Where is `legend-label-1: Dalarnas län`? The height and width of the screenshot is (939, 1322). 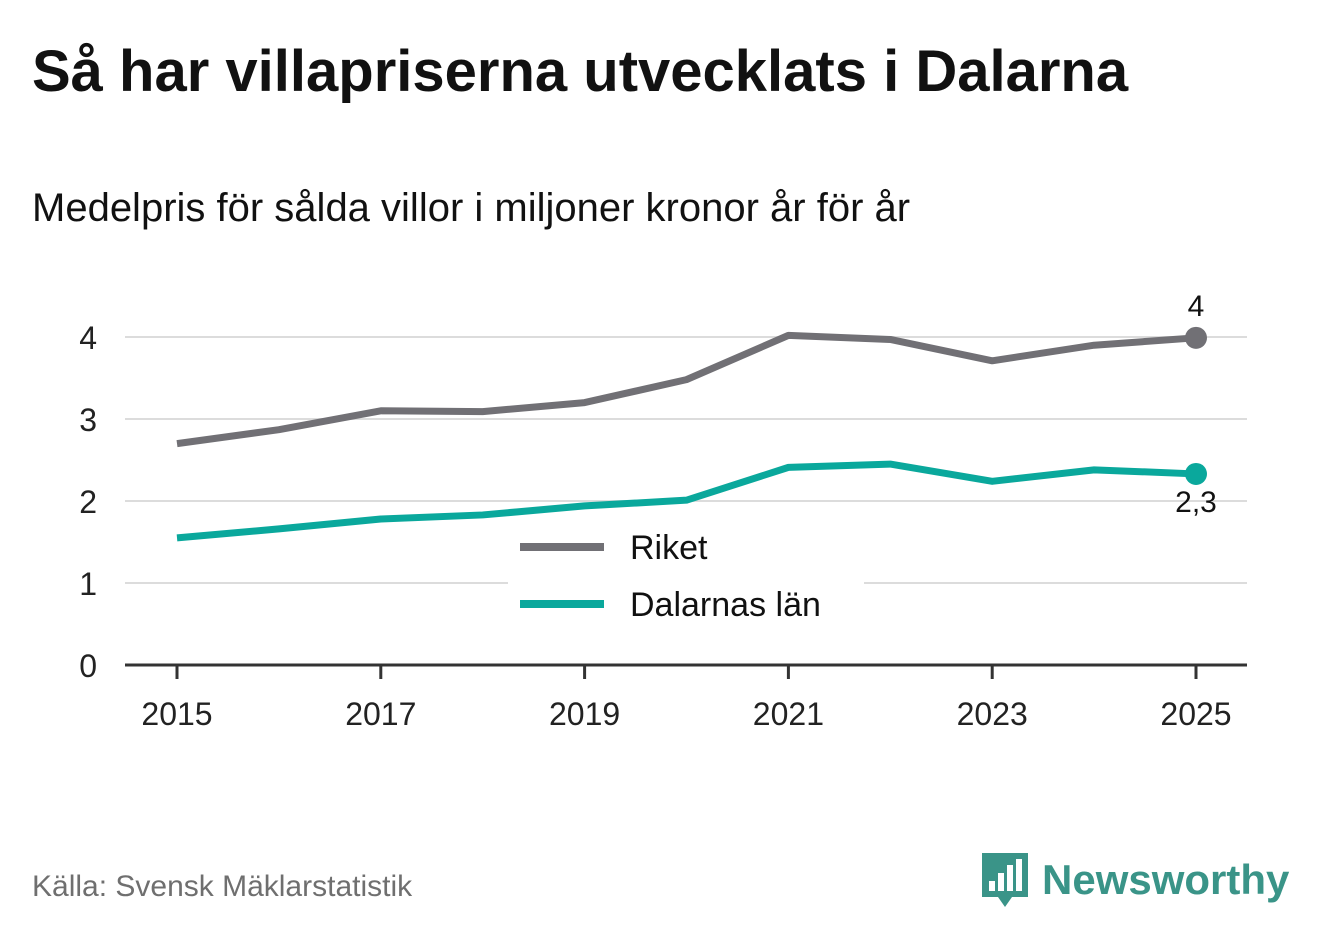 legend-label-1: Dalarnas län is located at coordinates (725, 605).